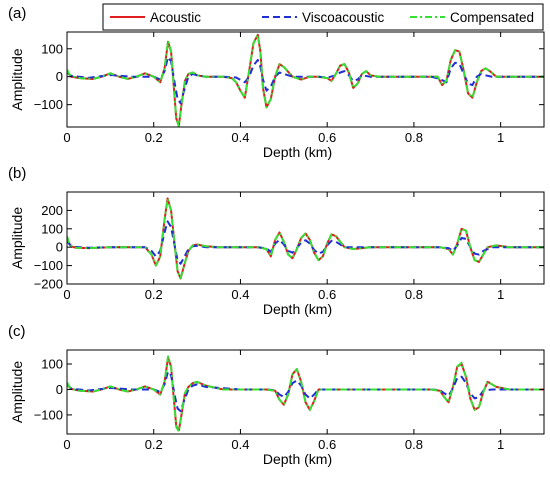  I want to click on series-line-acoustic, so click(305, 238).